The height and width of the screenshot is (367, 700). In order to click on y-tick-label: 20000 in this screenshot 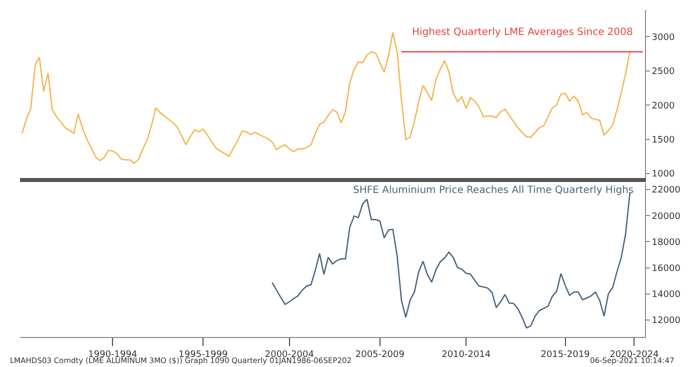, I will do `click(666, 217)`.